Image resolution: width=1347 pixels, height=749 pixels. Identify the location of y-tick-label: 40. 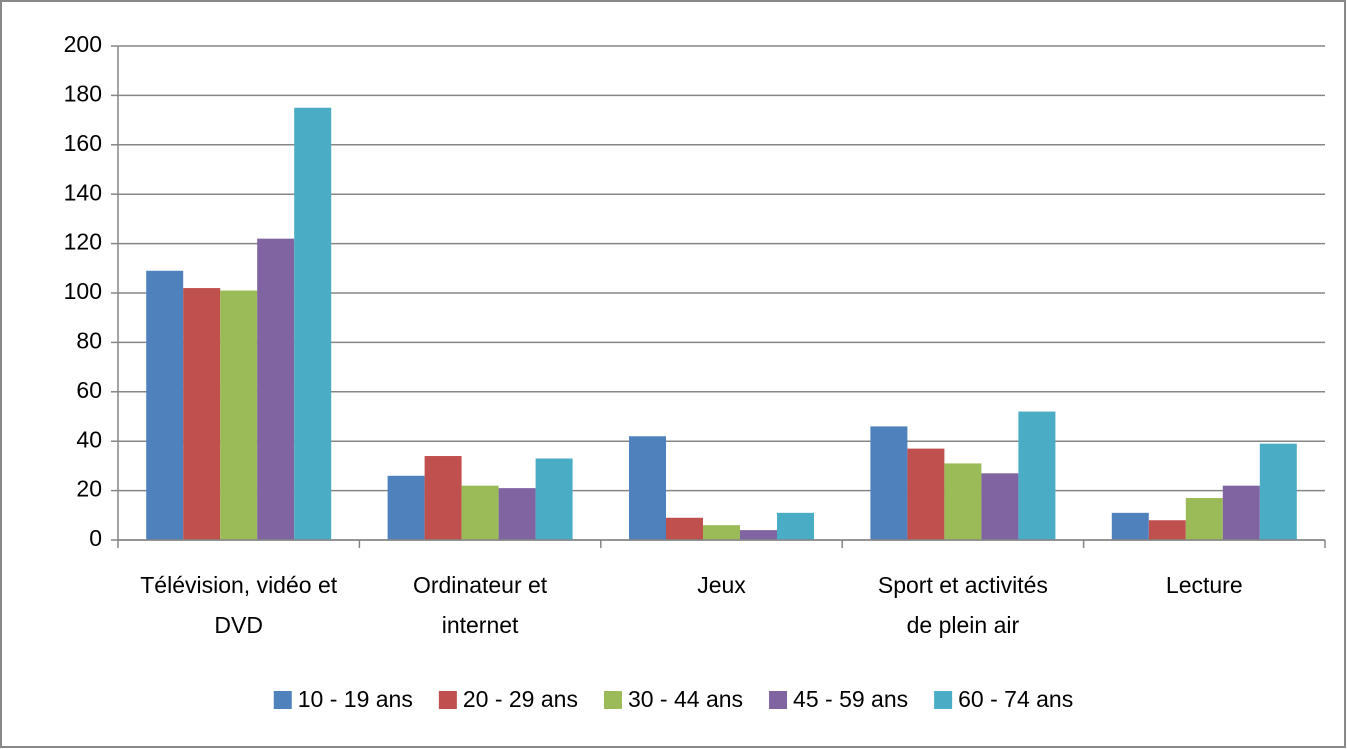
(89, 439).